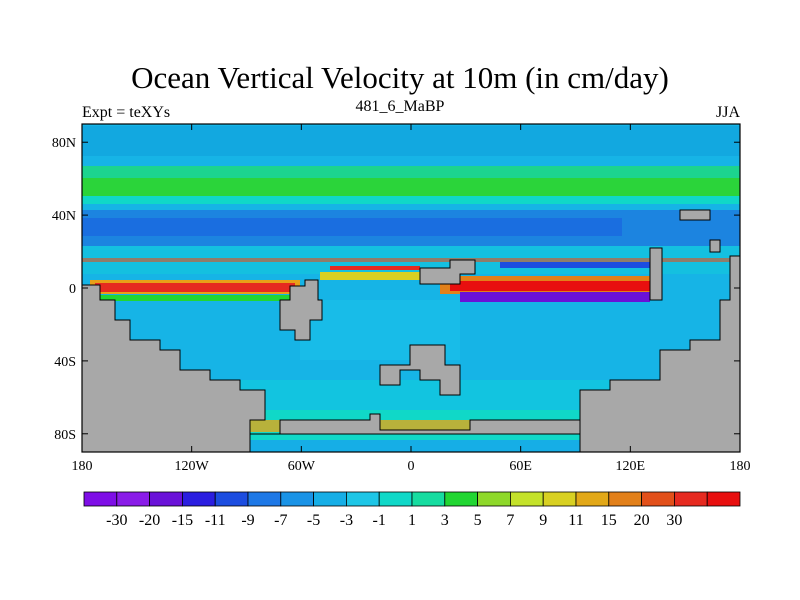 The height and width of the screenshot is (600, 800). Describe the element at coordinates (64, 143) in the screenshot. I see `y-tick-label: 80N` at that location.